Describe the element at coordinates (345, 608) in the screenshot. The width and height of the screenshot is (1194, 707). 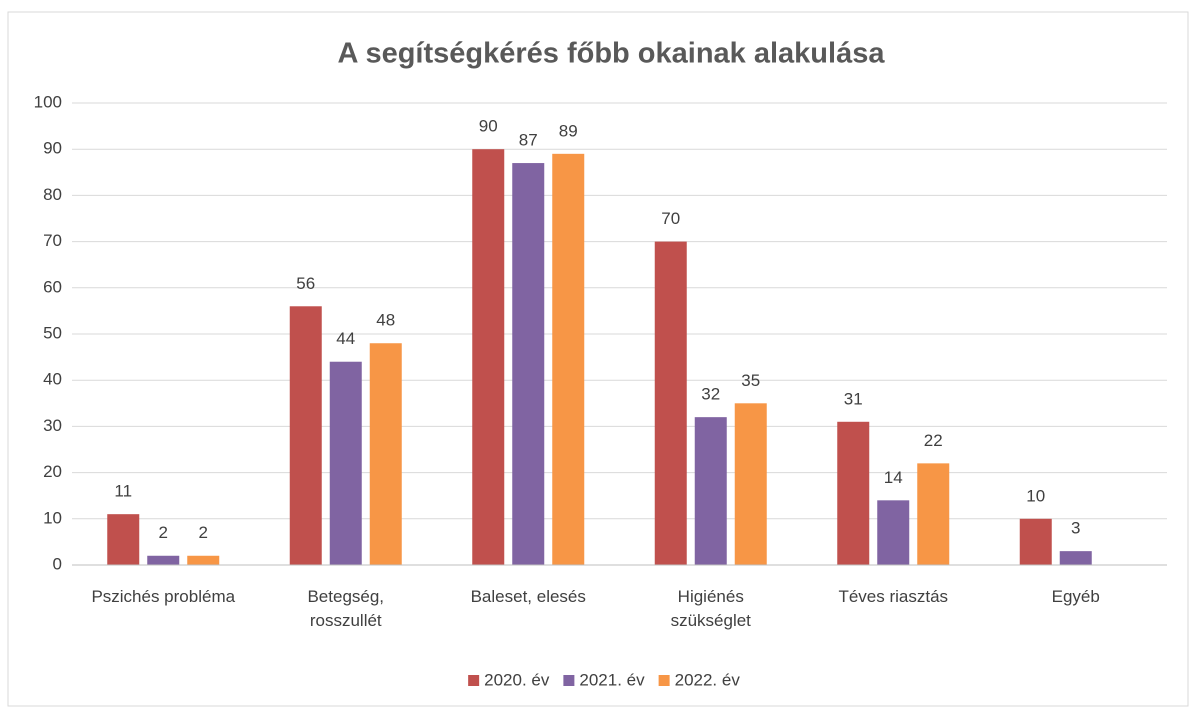
I see `x-tick-label: Betegség, rosszullét` at that location.